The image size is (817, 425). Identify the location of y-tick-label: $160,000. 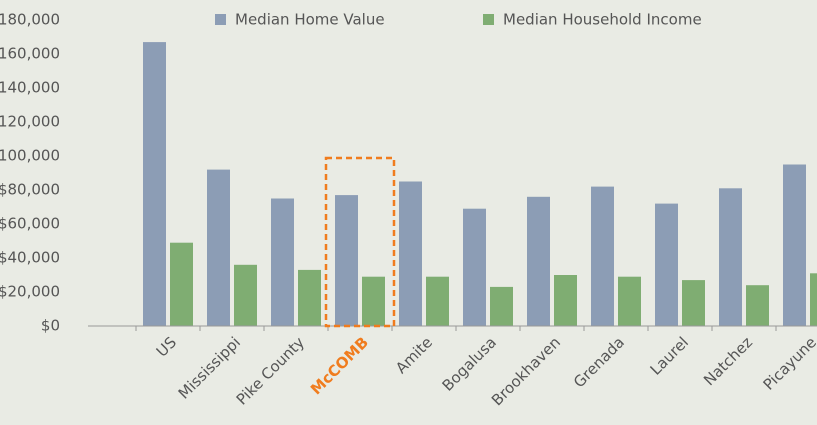
(30, 54).